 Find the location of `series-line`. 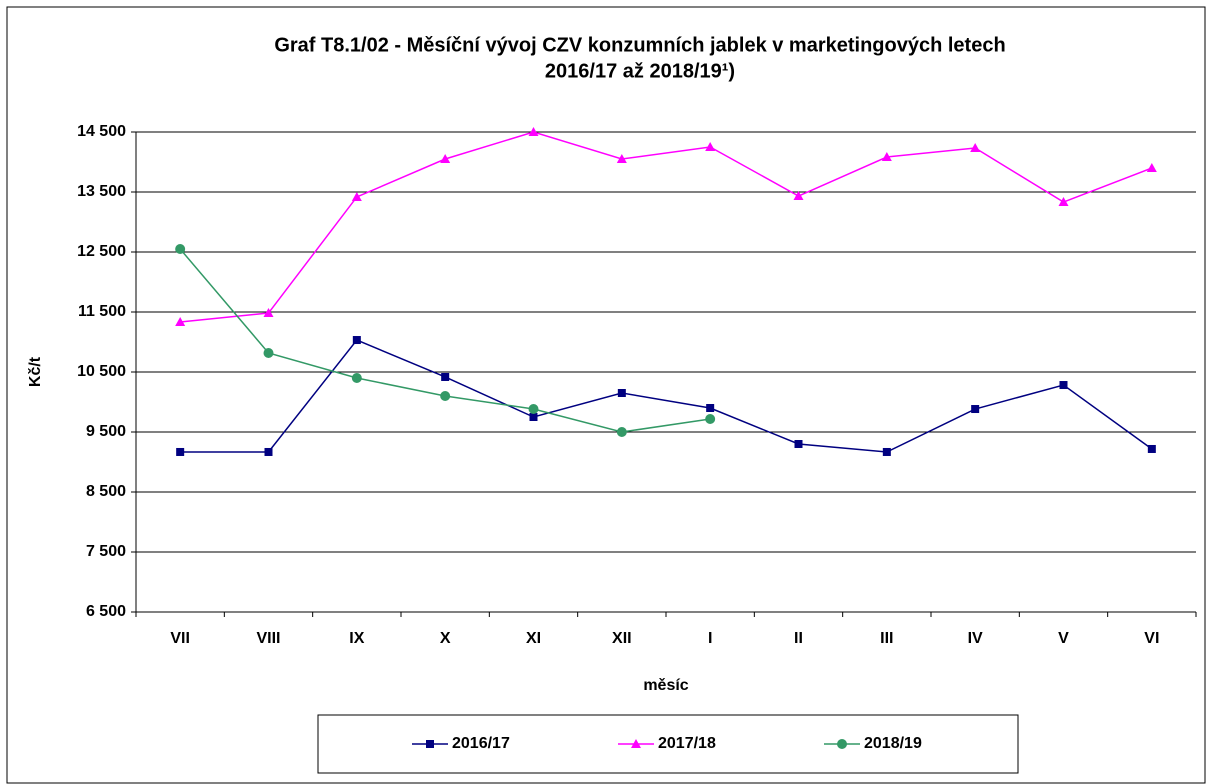

series-line is located at coordinates (666, 396).